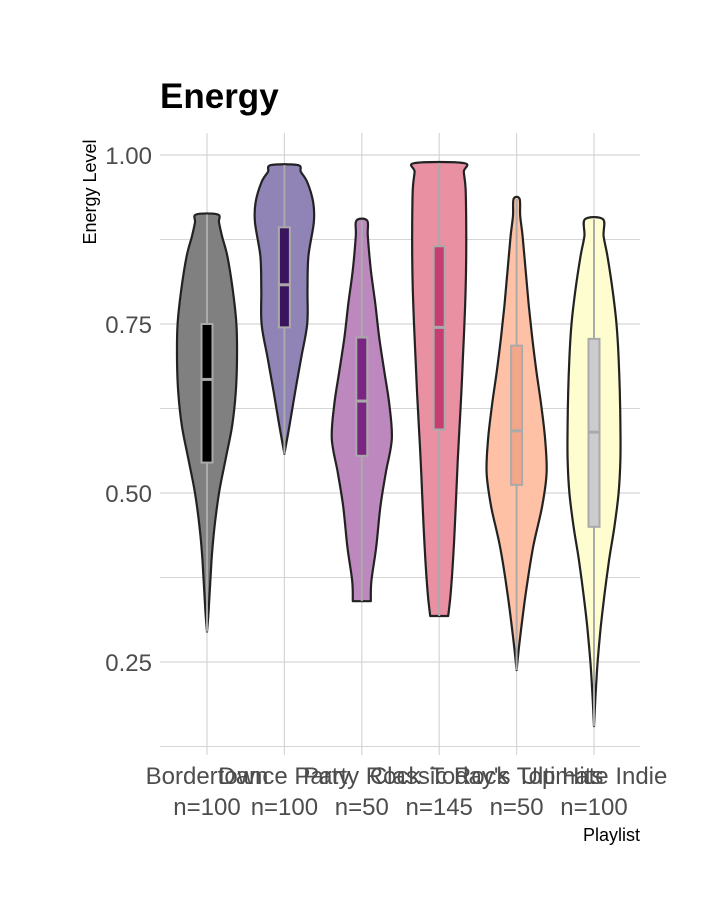  I want to click on y-tick-labels: 0.25 0.50 0.75 1.00, so click(128, 410).